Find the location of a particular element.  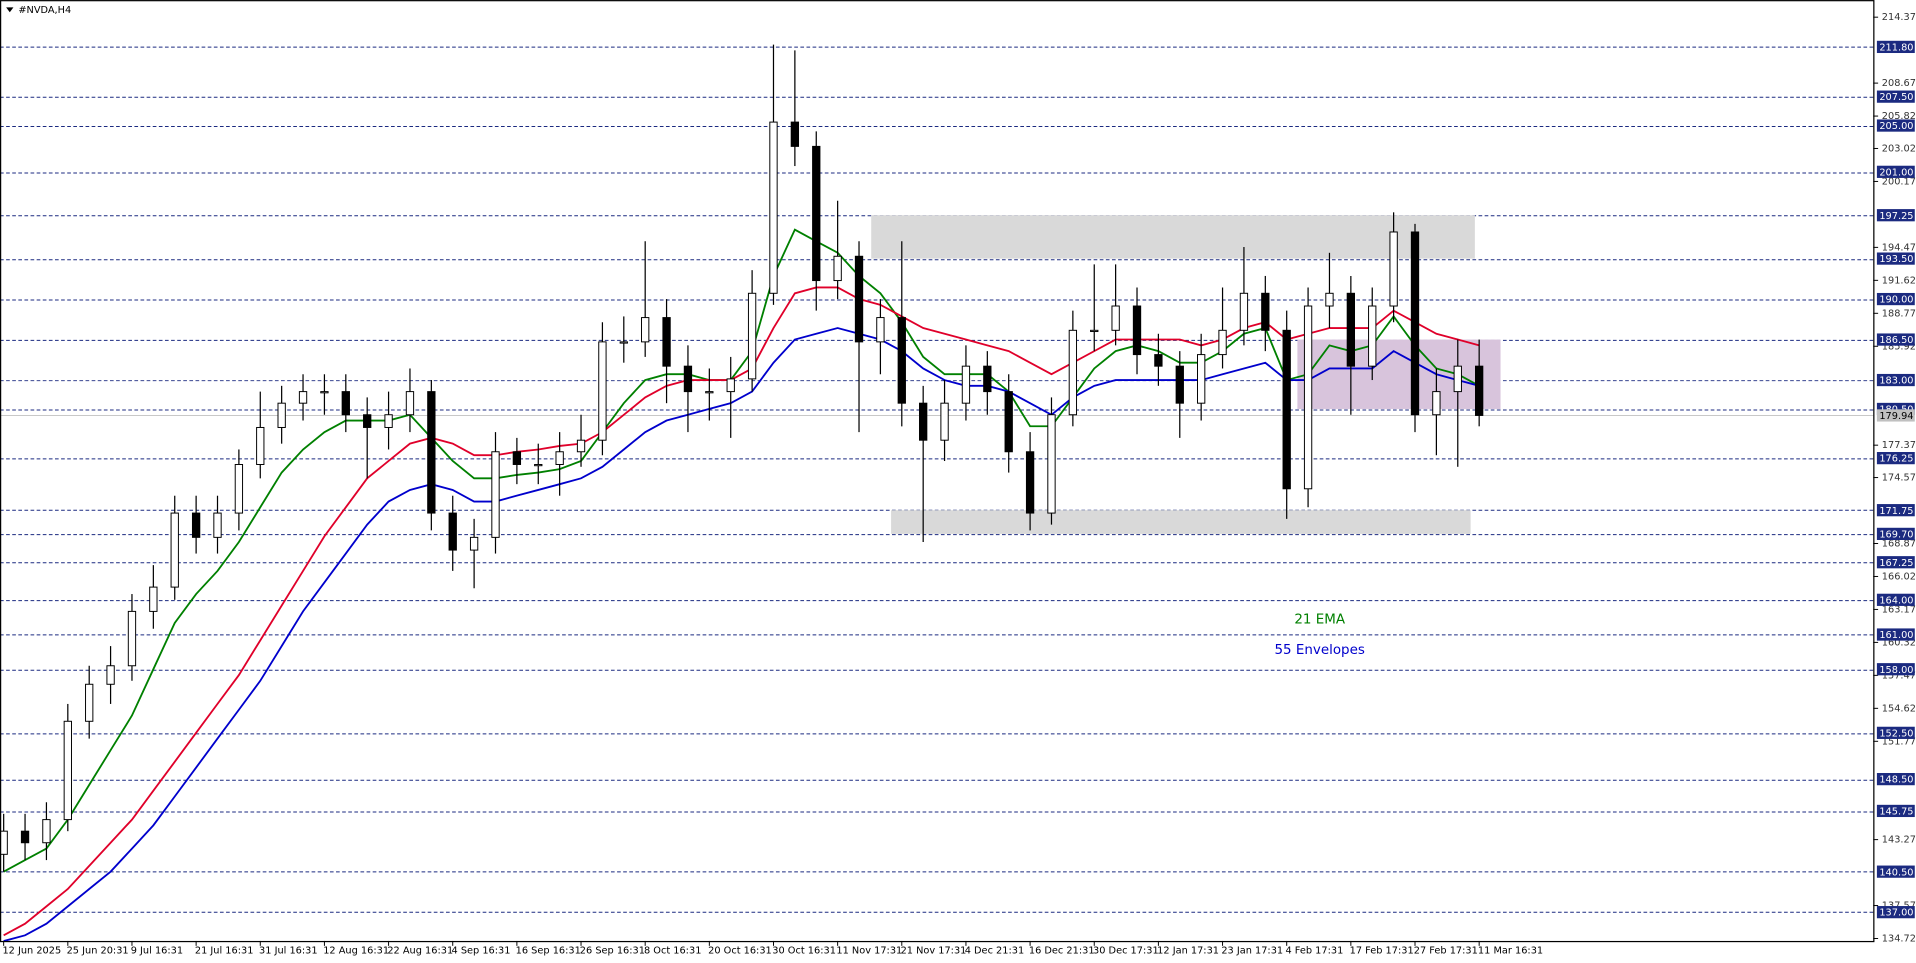

y-tick-label: 205.82 is located at coordinates (1899, 116).